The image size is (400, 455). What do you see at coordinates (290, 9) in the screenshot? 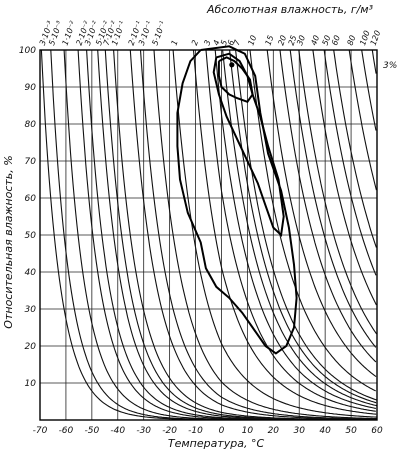
I see `top-axis-title: Абсолютная влажность, г/м³` at bounding box center [290, 9].